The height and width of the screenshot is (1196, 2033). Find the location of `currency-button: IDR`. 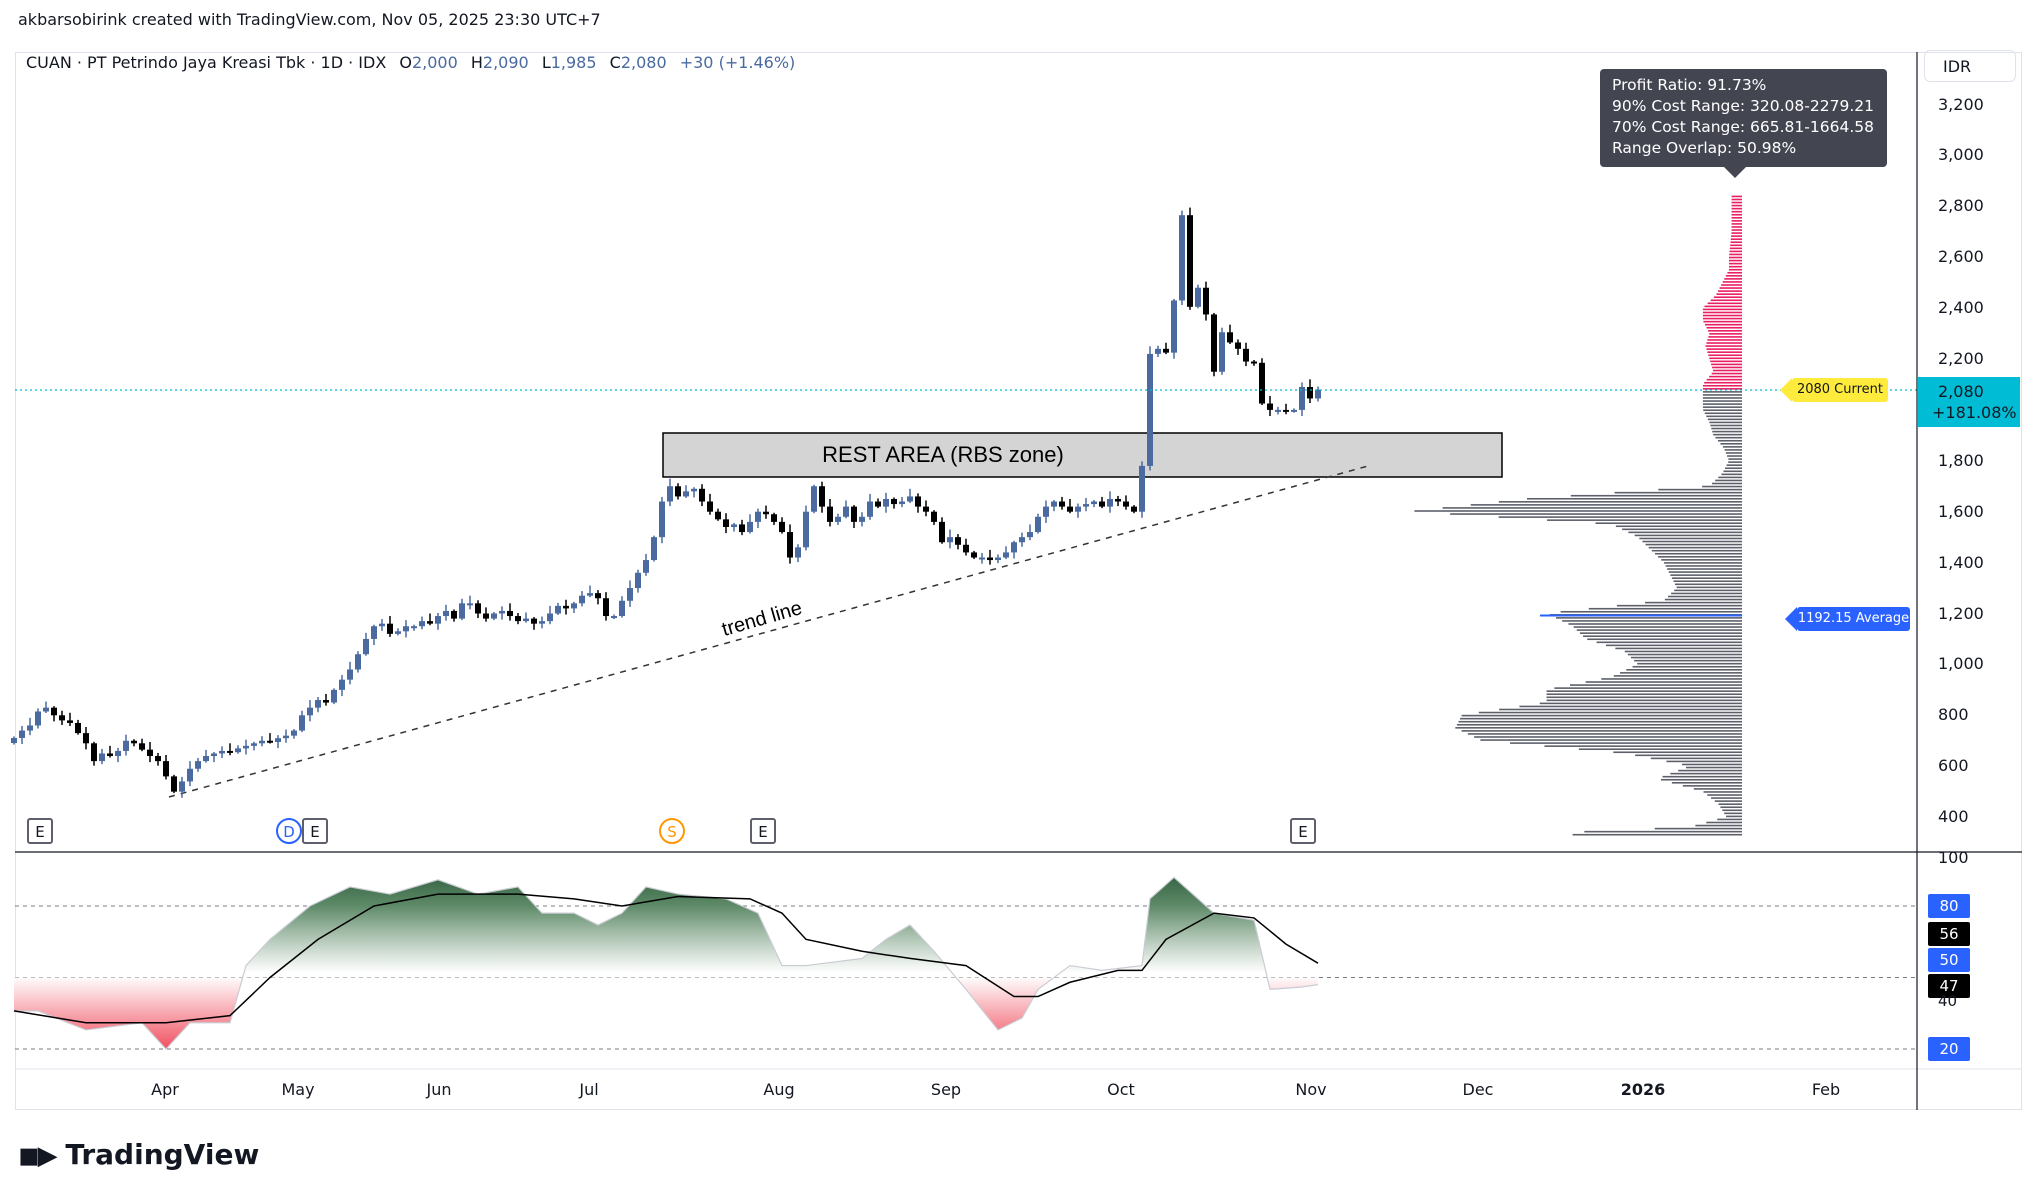

currency-button: IDR is located at coordinates (1970, 66).